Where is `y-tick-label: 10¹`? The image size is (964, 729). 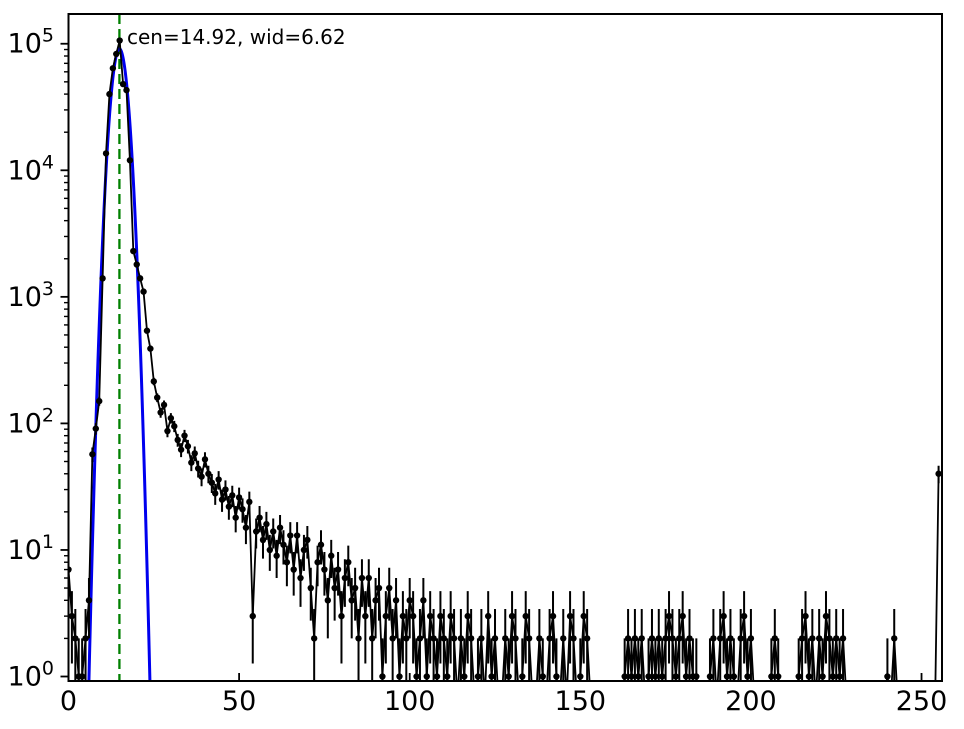
y-tick-label: 10¹ is located at coordinates (31, 548).